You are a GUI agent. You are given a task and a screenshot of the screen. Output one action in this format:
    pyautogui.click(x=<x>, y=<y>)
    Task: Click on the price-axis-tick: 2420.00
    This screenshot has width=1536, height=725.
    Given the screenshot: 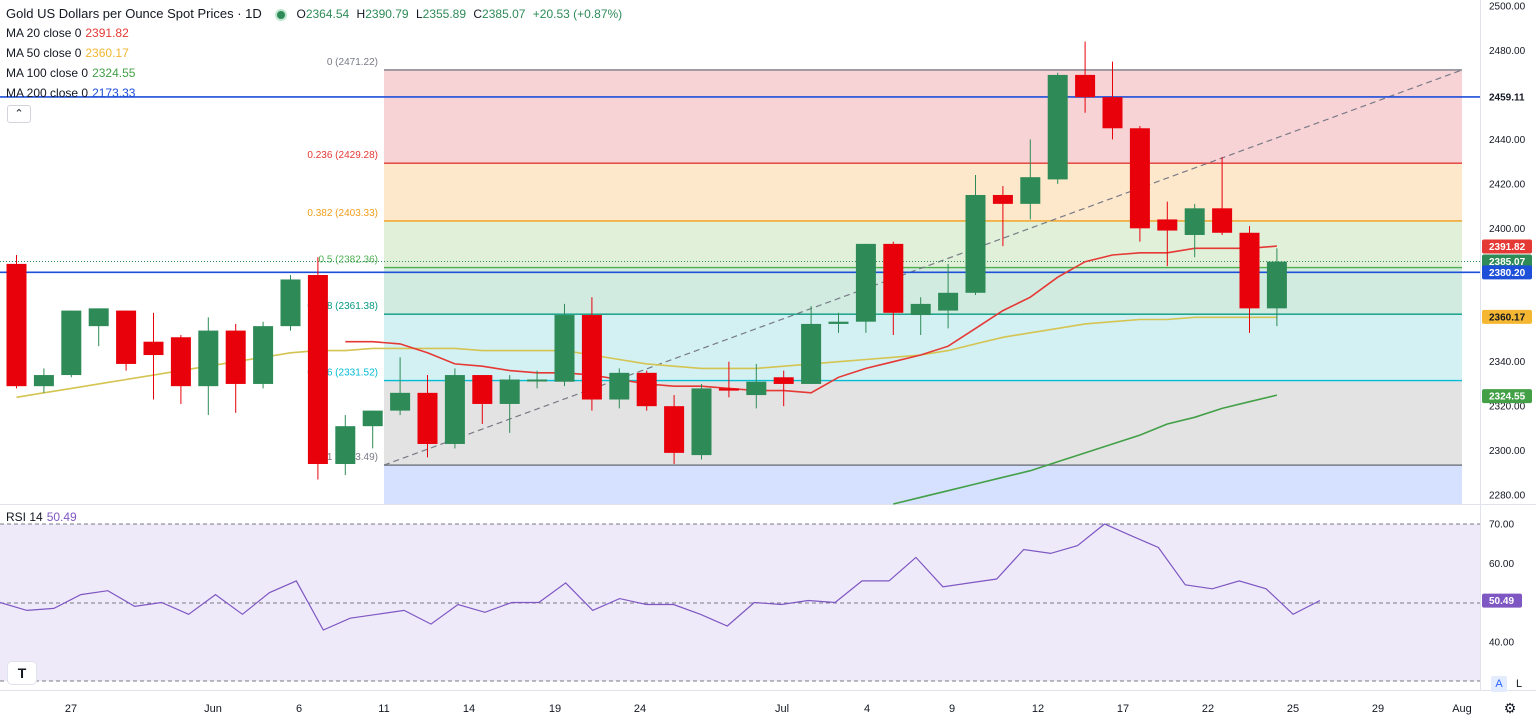 What is the action you would take?
    pyautogui.click(x=1507, y=184)
    